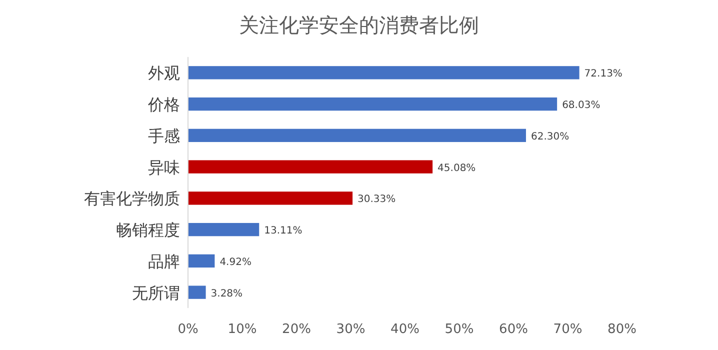 The image size is (718, 350). I want to click on data-label: 4.92%, so click(236, 262).